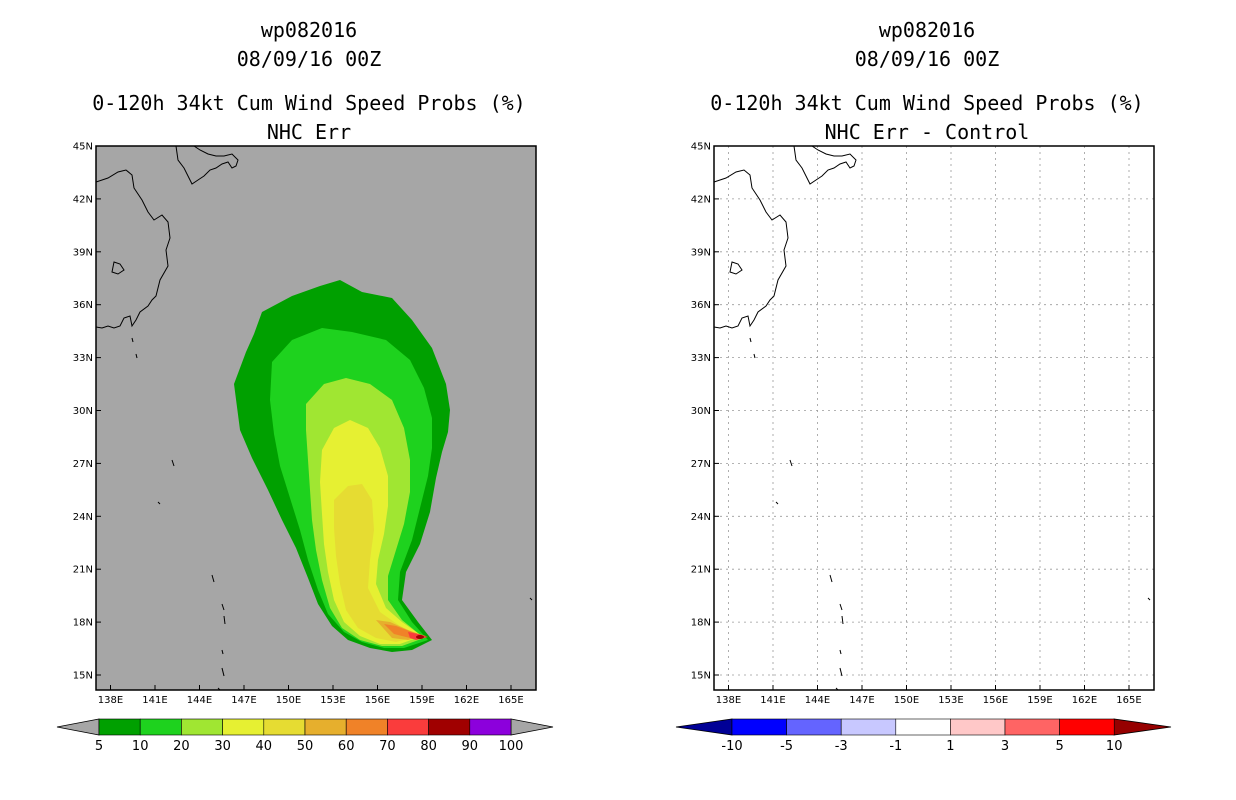 The height and width of the screenshot is (800, 1236). Describe the element at coordinates (927, 59) in the screenshot. I see `right-datetime: 08/09/16 00Z` at that location.